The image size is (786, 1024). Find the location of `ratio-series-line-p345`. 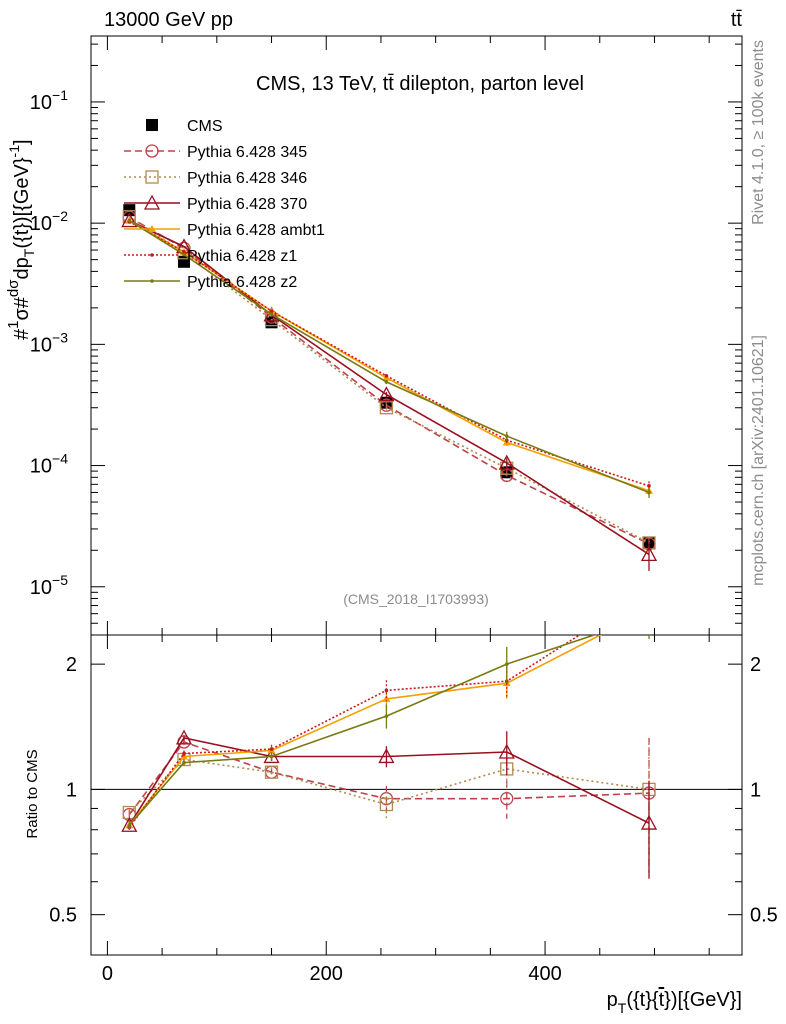

ratio-series-line-p345 is located at coordinates (389, 778).